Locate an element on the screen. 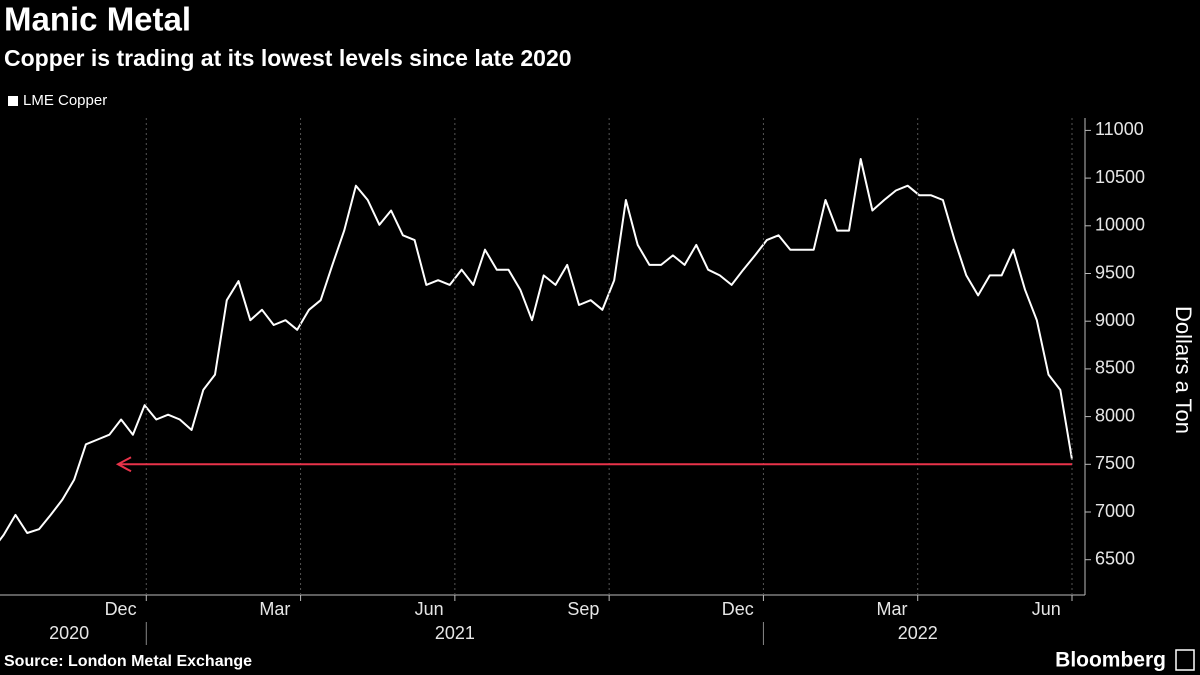 The image size is (1200, 675). brand-icon is located at coordinates (1185, 660).